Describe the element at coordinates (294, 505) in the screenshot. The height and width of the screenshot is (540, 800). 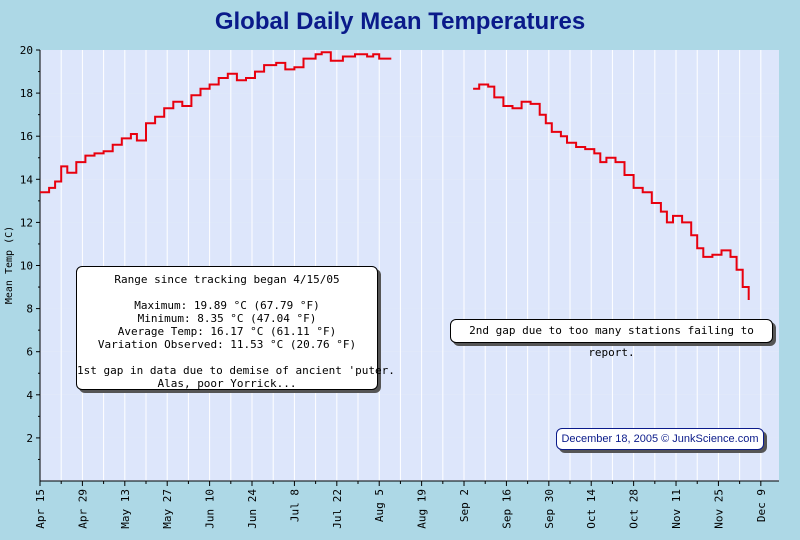
I see `x-tick-label: Jul 8` at that location.